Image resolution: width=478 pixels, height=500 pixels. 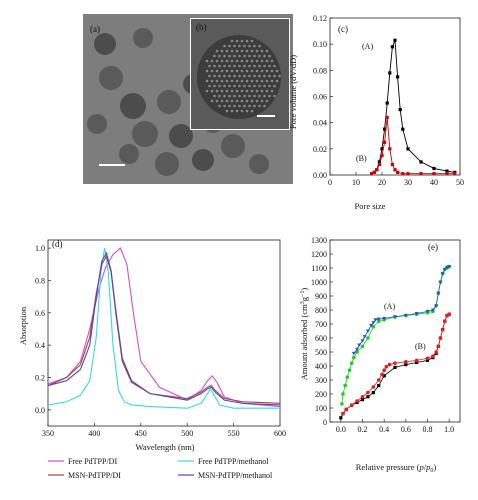 What do you see at coordinates (57, 244) in the screenshot?
I see `chart-d-panel-label: (d)` at bounding box center [57, 244].